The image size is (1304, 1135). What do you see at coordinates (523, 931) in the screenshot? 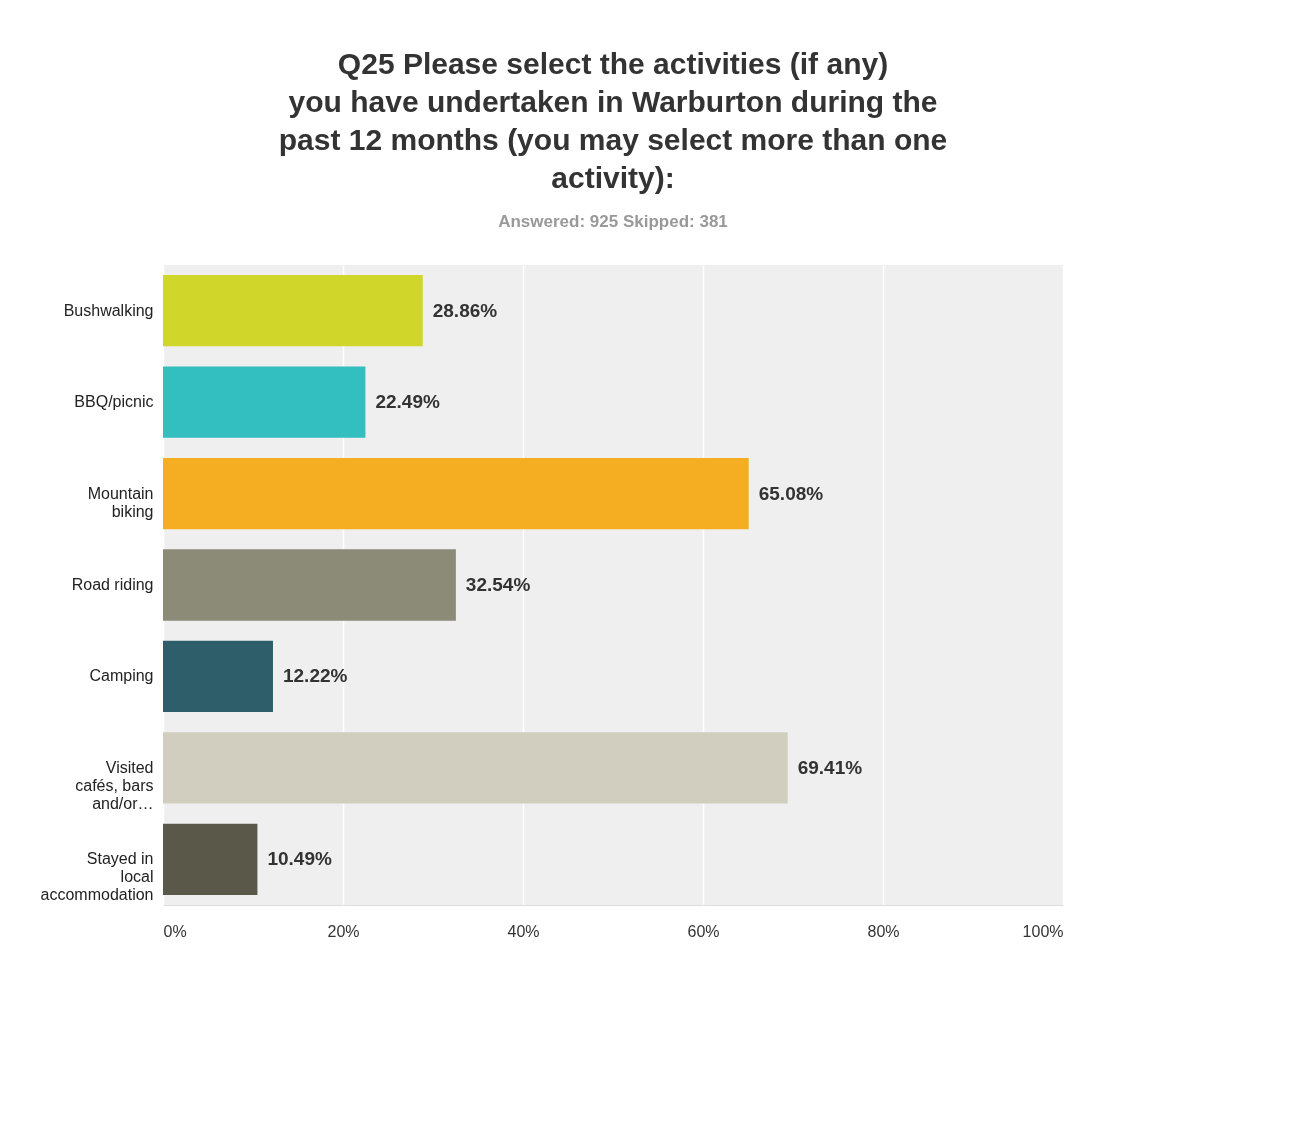
I see `x-tick-label: 40%` at bounding box center [523, 931].